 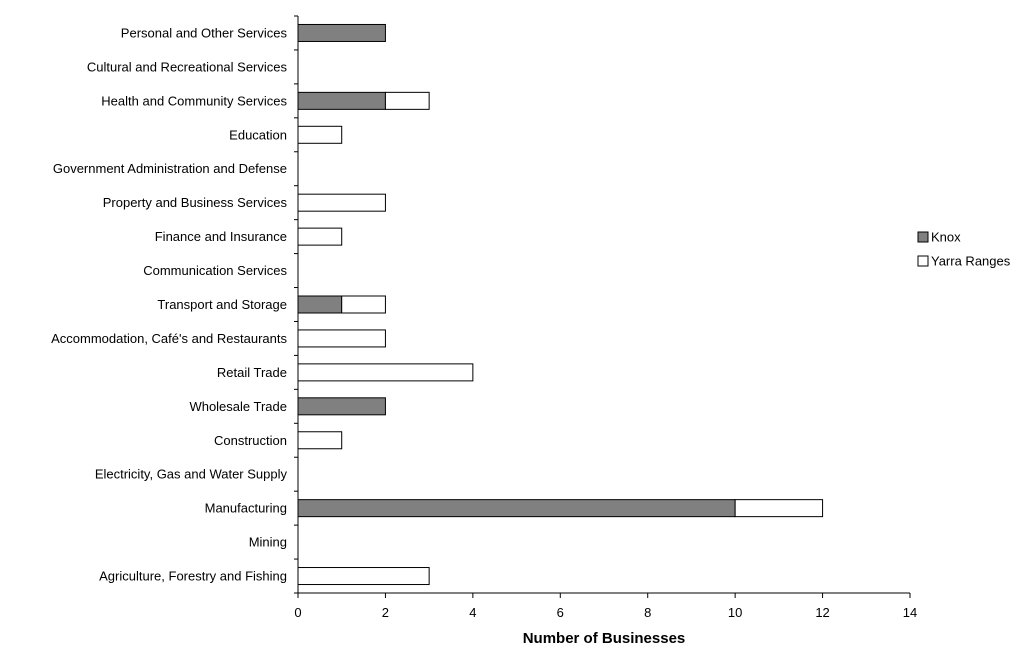 I want to click on bar-knox-wholesale-trade, so click(x=341, y=406).